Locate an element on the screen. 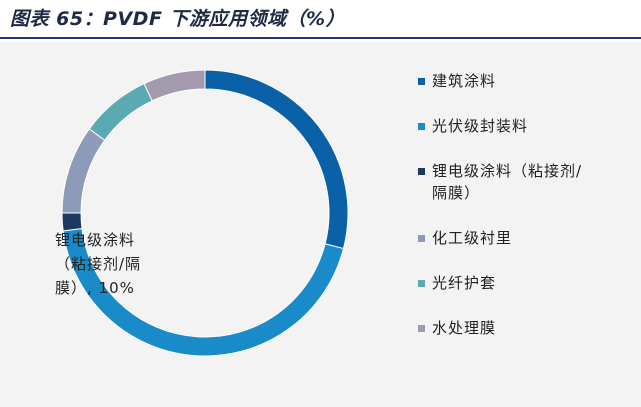 This screenshot has height=407, width=641. legend-label: 光纤护套 is located at coordinates (464, 283).